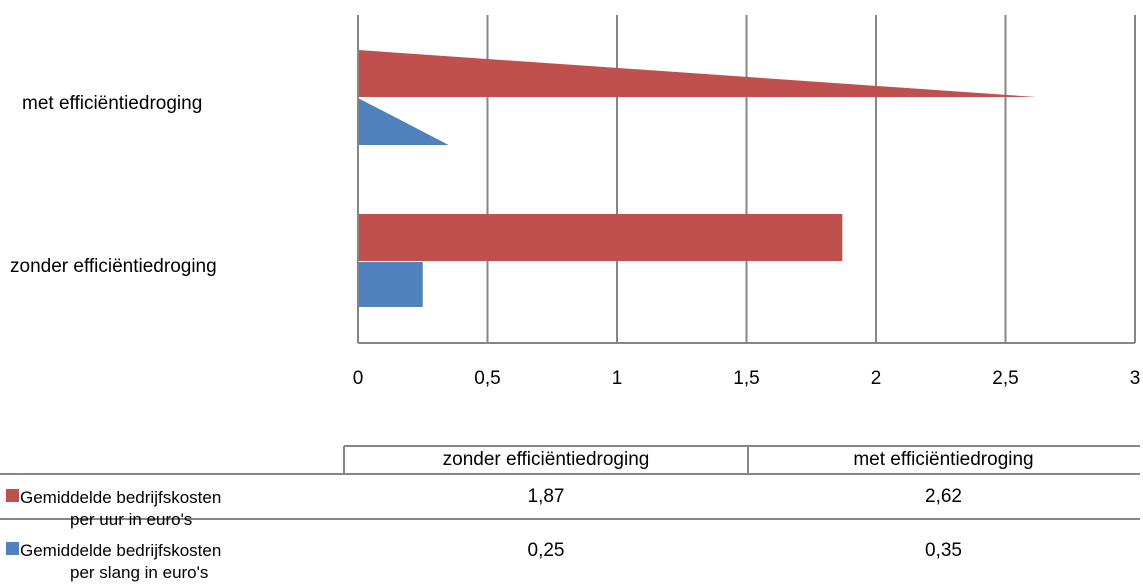 The image size is (1143, 585). I want to click on x-tick-label: 0, so click(358, 378).